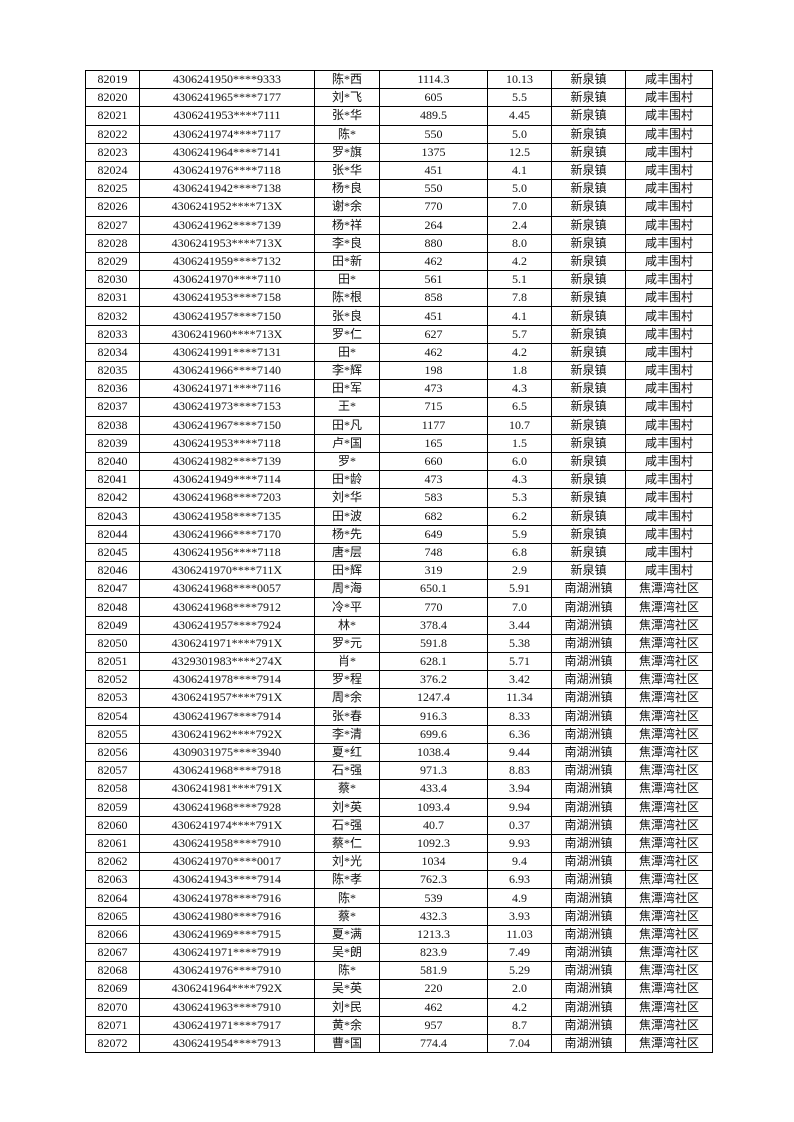  I want to click on id-number-cell: 4306241957****791X, so click(227, 698).